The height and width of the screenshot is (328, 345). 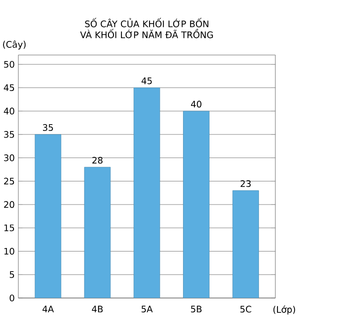 What do you see at coordinates (9, 228) in the screenshot?
I see `y-tick-label: 15` at bounding box center [9, 228].